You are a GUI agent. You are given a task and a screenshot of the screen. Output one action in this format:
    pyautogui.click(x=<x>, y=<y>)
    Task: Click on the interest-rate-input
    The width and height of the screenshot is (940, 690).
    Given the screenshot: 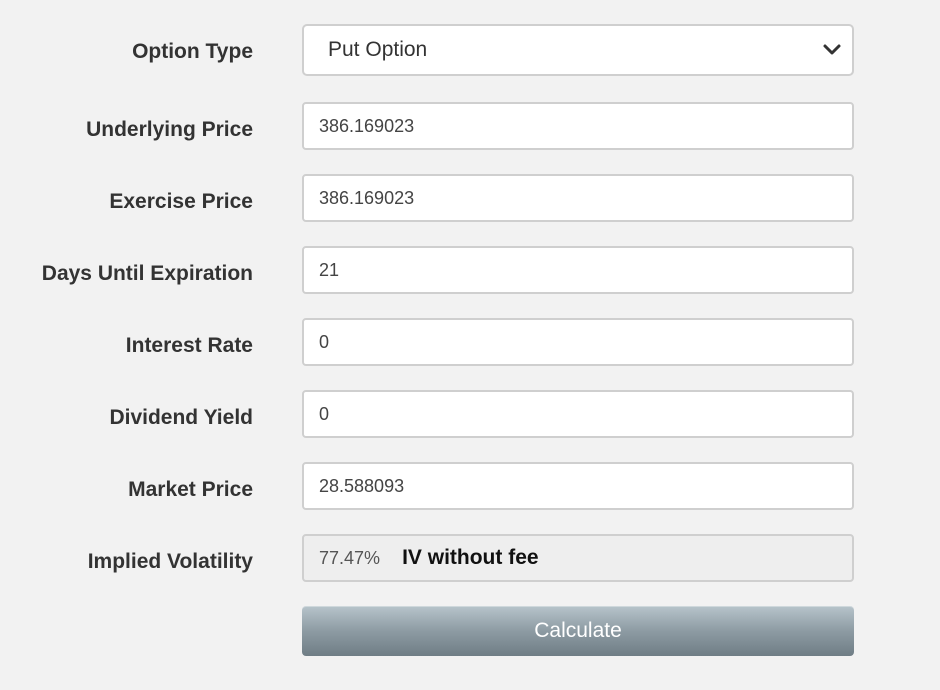 What is the action you would take?
    pyautogui.click(x=578, y=342)
    